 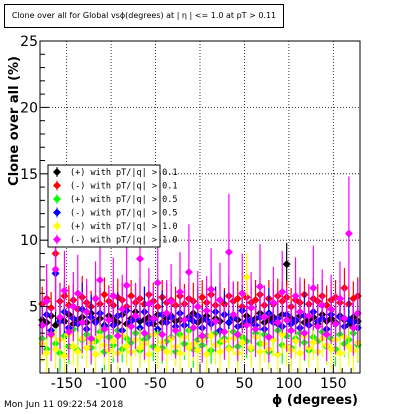 I want to click on x-tick-label: 100, so click(x=289, y=384).